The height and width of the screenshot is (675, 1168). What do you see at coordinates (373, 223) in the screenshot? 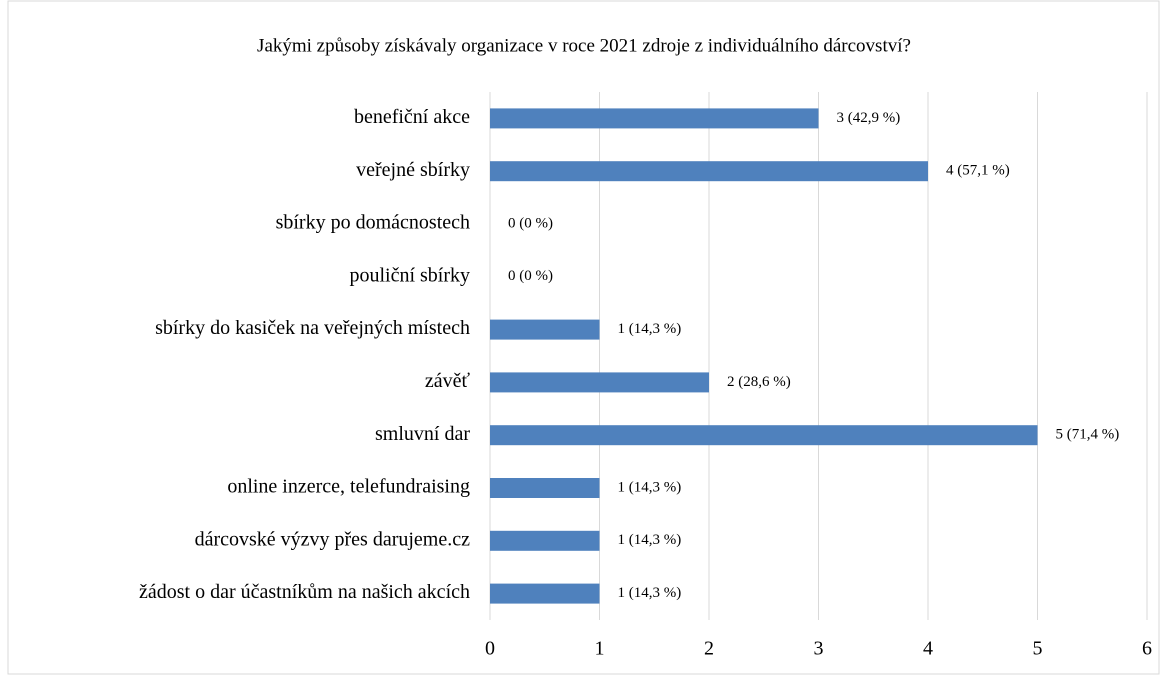
I see `y-tick-label: sbírky po domácnostech` at bounding box center [373, 223].